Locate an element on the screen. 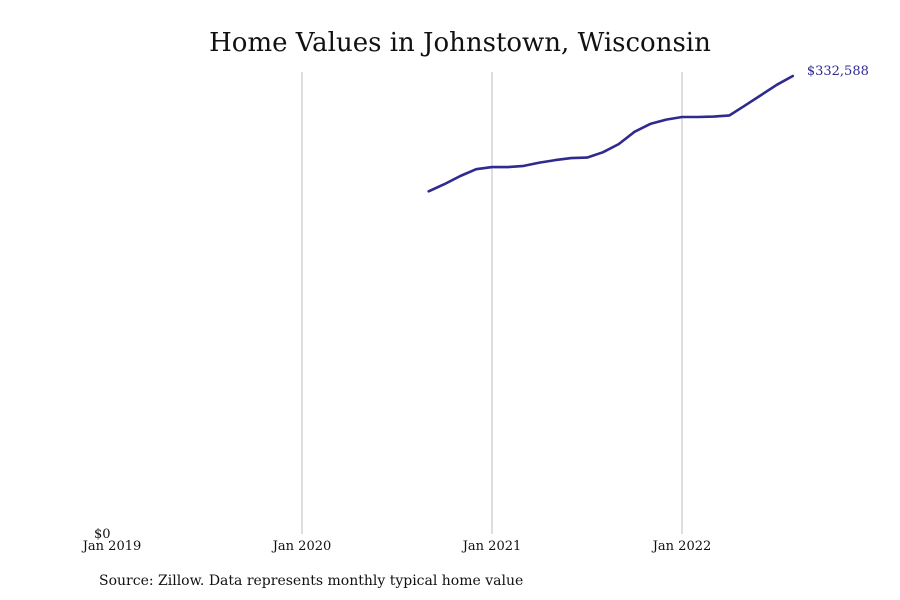  chart-title: Home Values in Johnstown, Wisconsin is located at coordinates (460, 43).